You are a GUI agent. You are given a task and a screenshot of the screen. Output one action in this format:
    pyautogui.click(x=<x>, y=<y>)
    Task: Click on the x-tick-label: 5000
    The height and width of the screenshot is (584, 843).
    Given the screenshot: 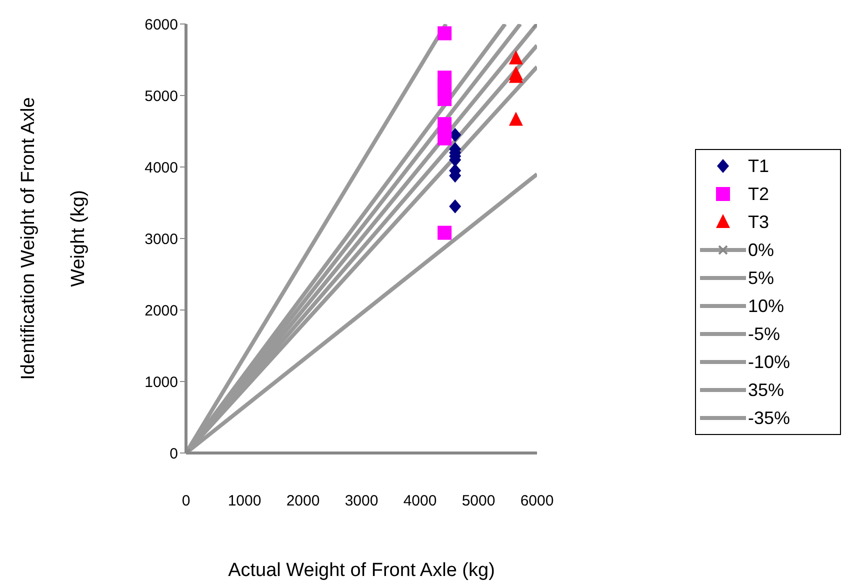 What is the action you would take?
    pyautogui.click(x=479, y=501)
    